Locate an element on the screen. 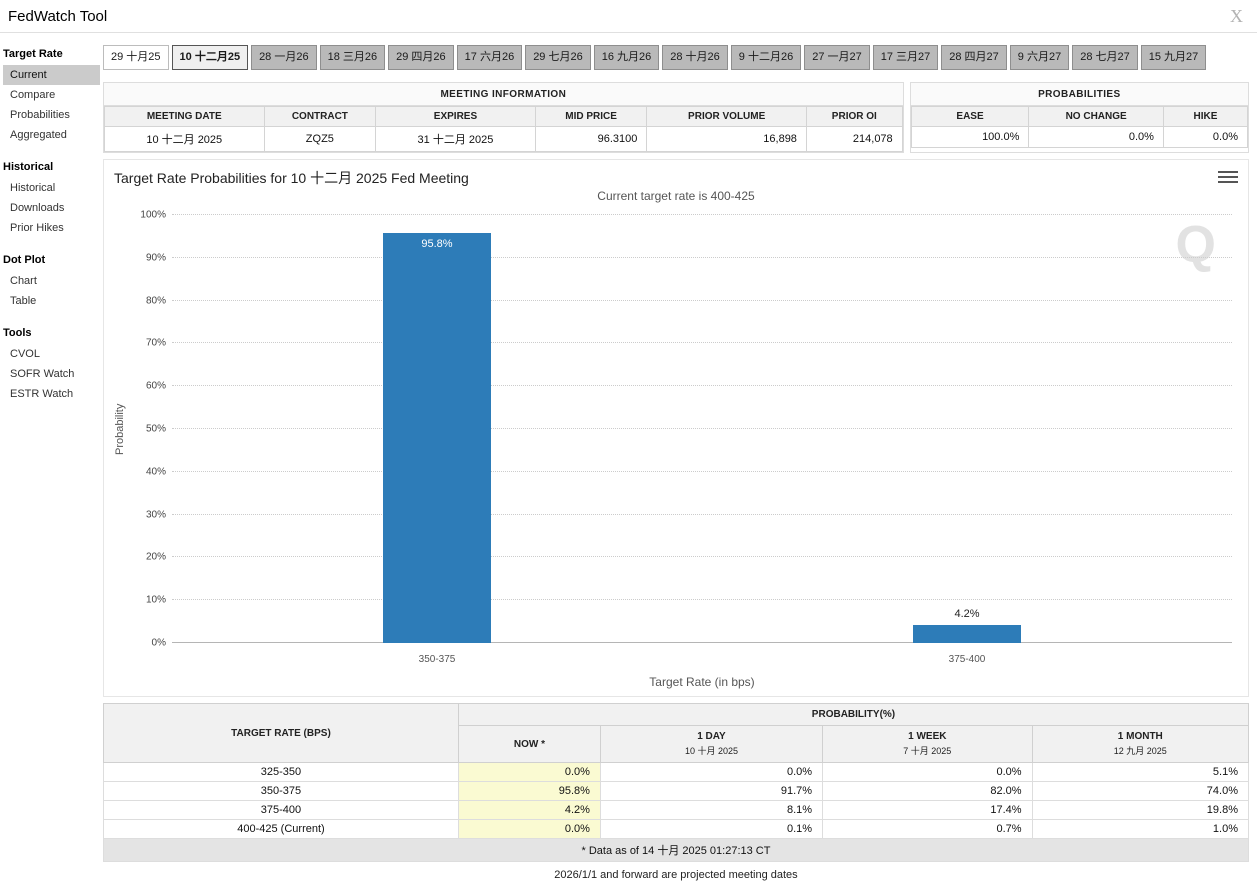 This screenshot has height=881, width=1257. sidebar-item-estr-watch: ESTR Watch is located at coordinates (42, 394).